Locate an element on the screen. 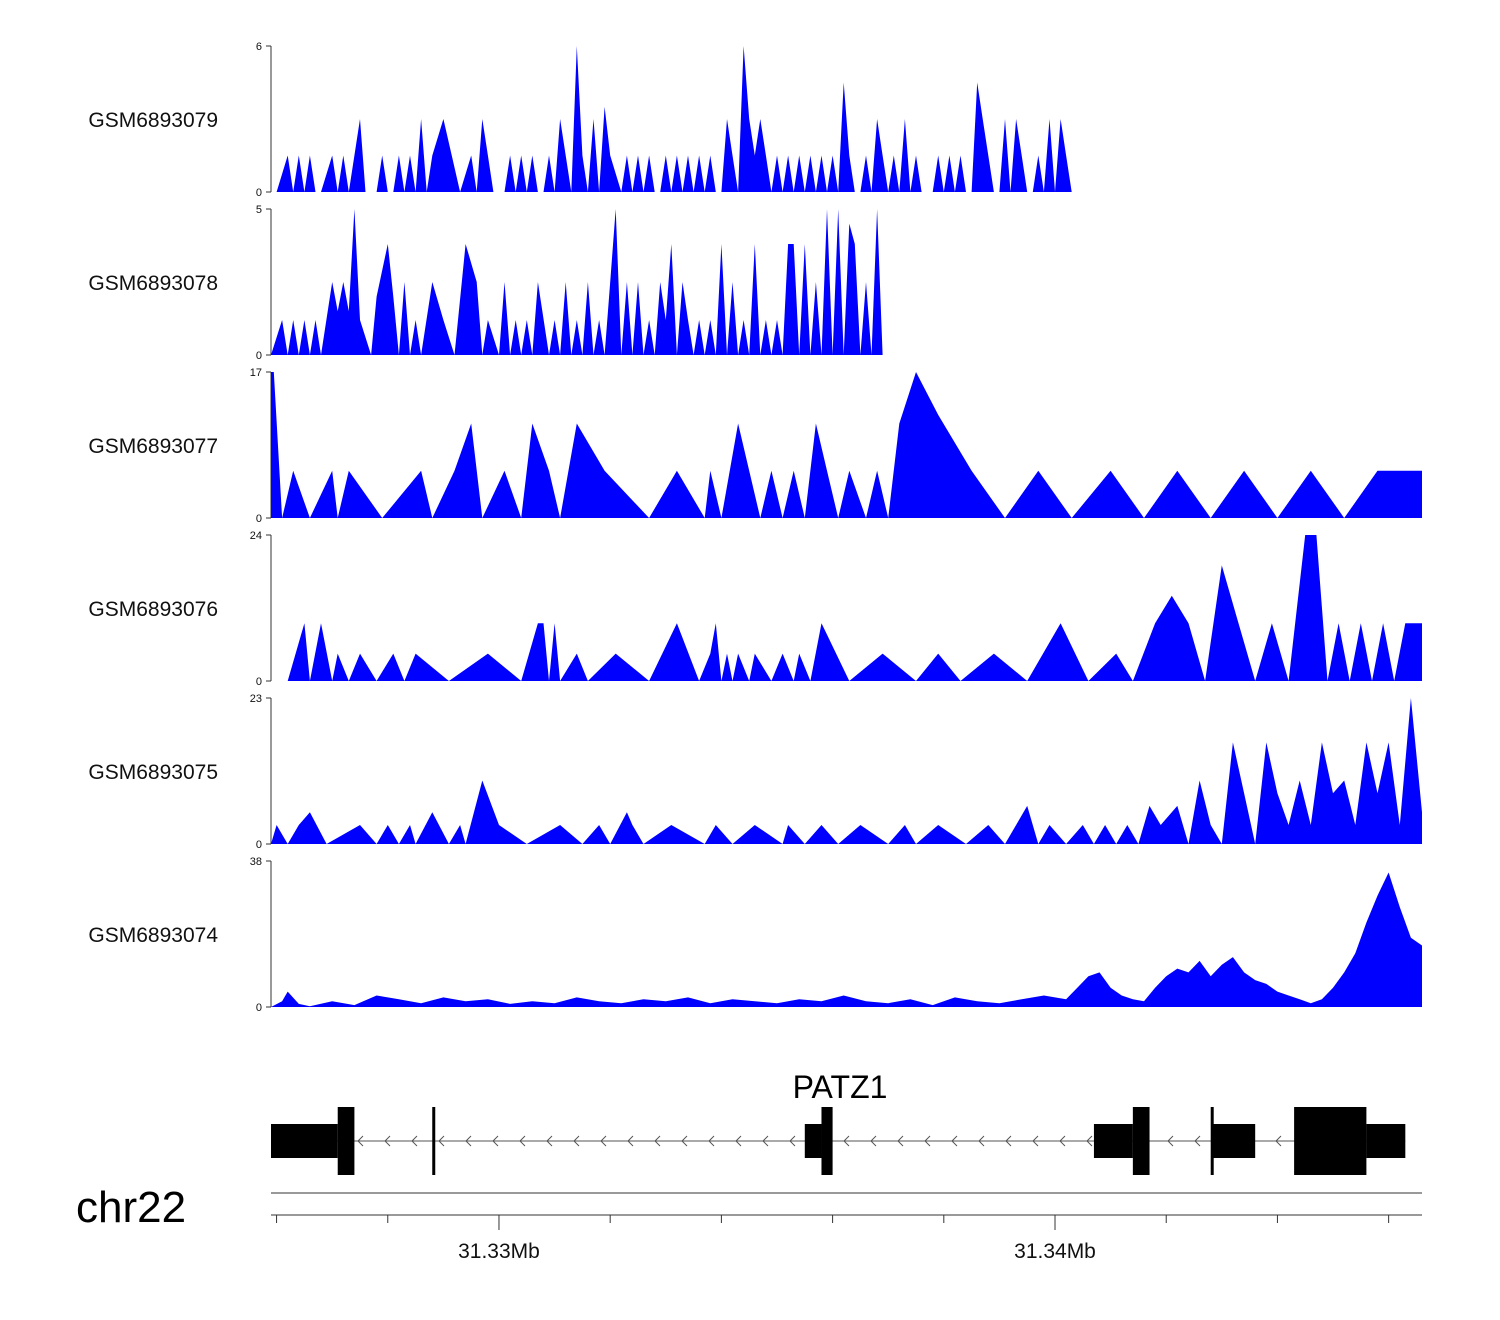  gene-label: PATZ1 is located at coordinates (840, 1087).